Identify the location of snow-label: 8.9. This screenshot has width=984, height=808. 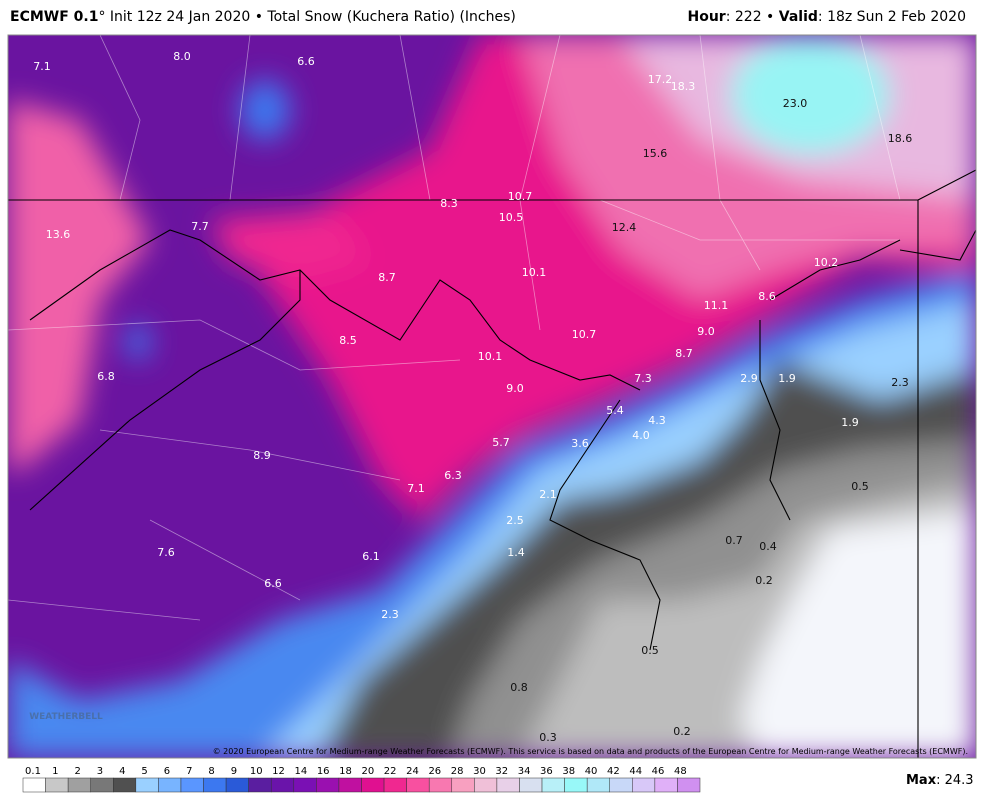
(262, 455).